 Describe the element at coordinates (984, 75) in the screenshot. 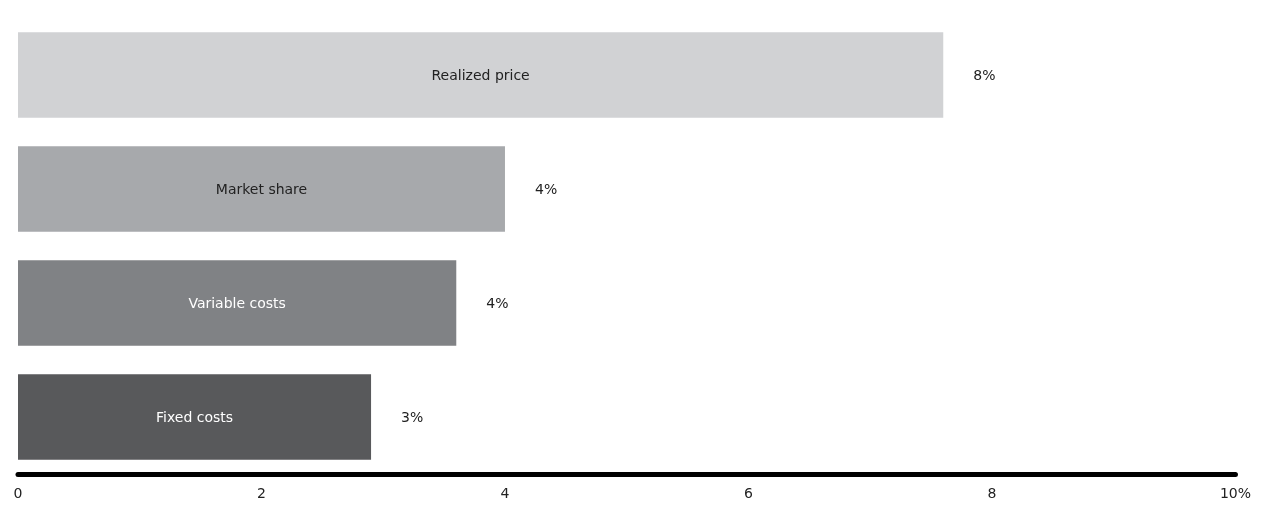

I see `data-label: 8%` at that location.